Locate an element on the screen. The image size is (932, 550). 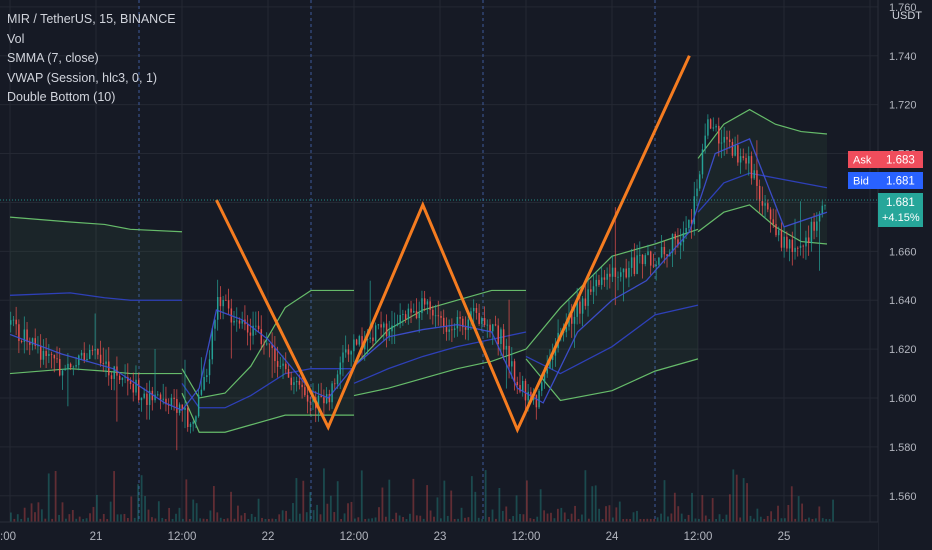
price-unit-label: USDT is located at coordinates (907, 16).